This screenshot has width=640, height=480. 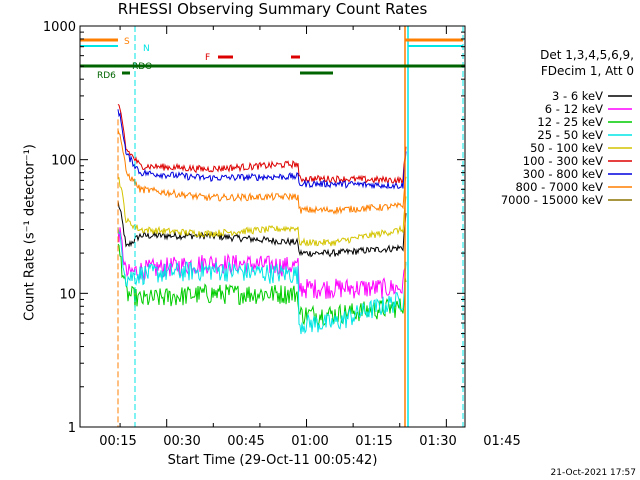 I want to click on status-flag-label-f: F, so click(x=207, y=58).